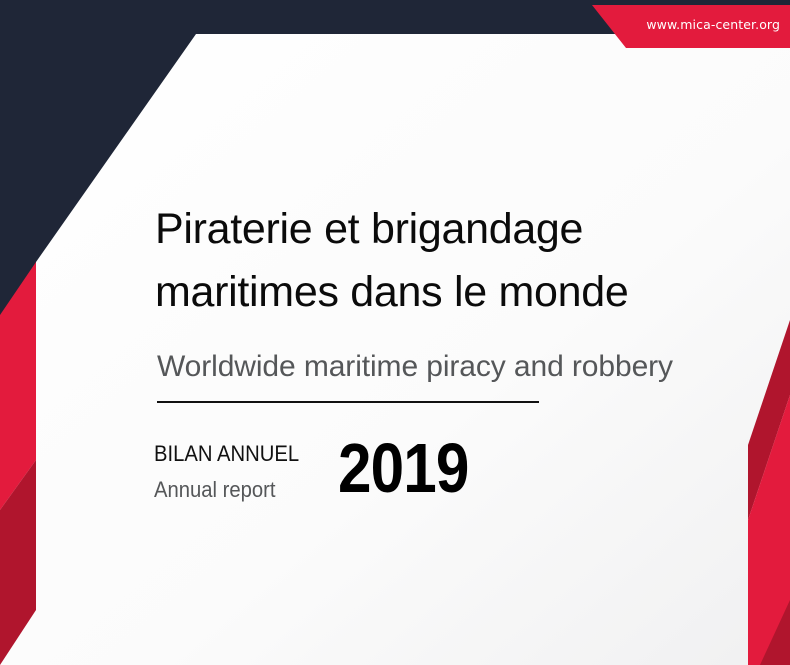 The height and width of the screenshot is (665, 790). I want to click on right-bottom-dark-red-stripe, so click(775, 632).